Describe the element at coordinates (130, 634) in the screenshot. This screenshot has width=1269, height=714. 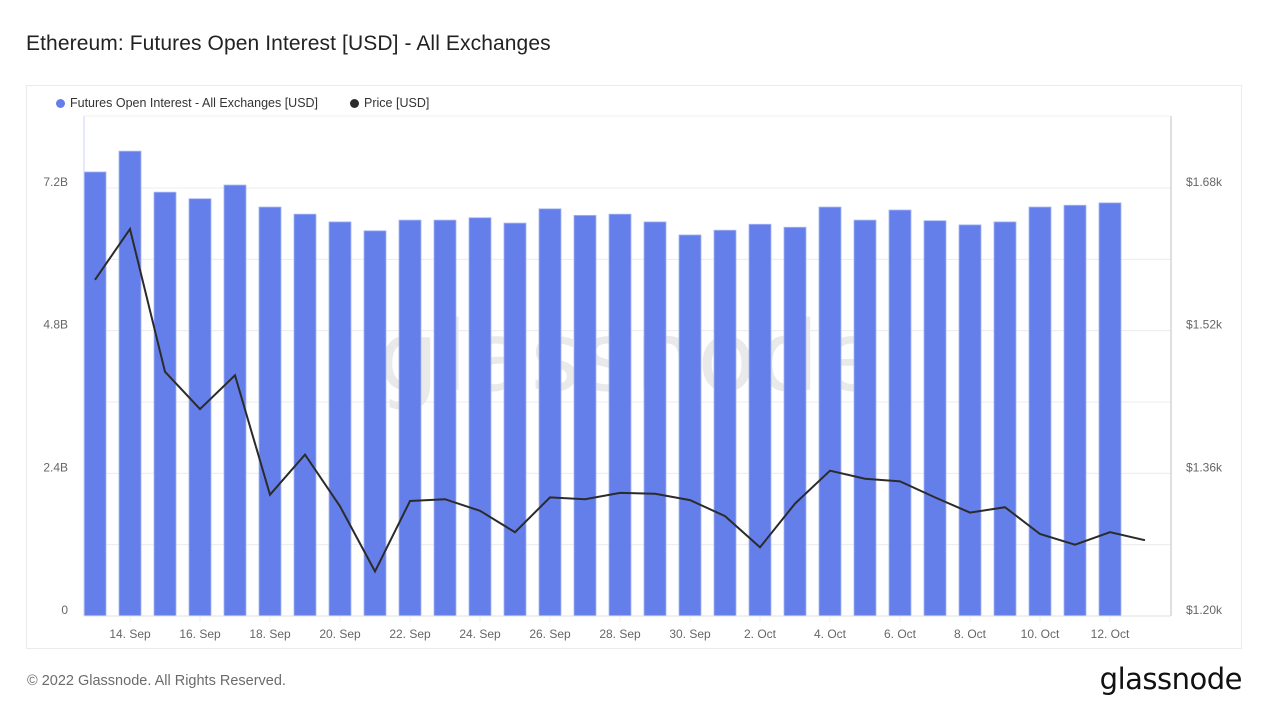
I see `x-tick-label: 14. Sep` at that location.